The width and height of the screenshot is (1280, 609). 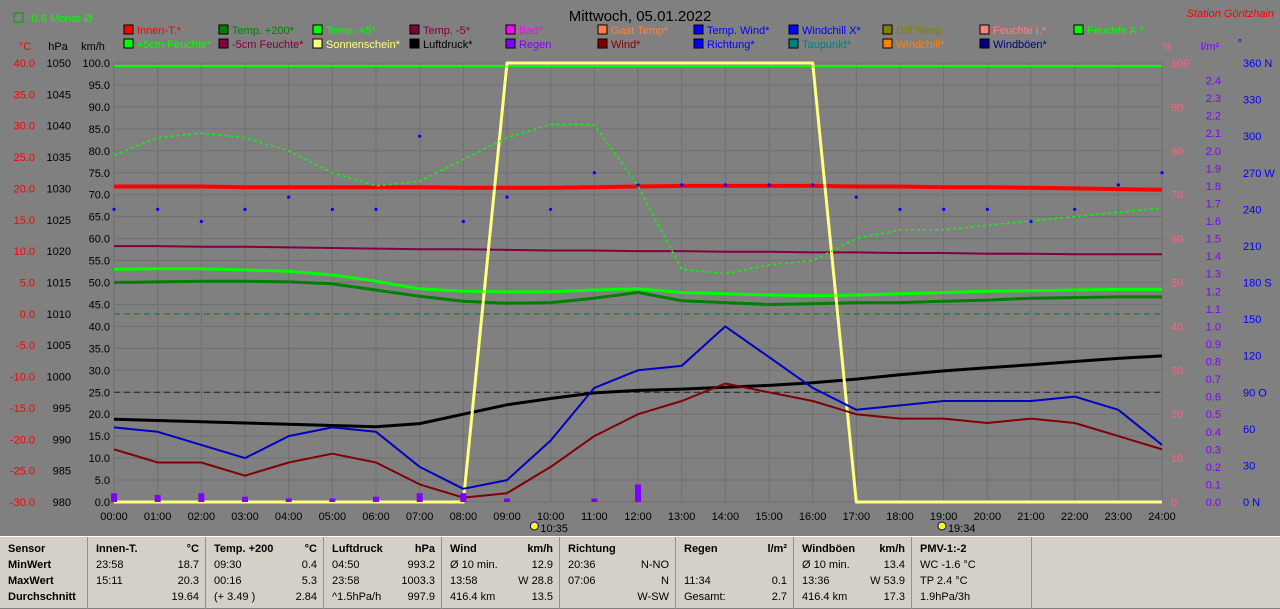 What do you see at coordinates (31, 581) in the screenshot?
I see `row-label-max: MaxWert` at bounding box center [31, 581].